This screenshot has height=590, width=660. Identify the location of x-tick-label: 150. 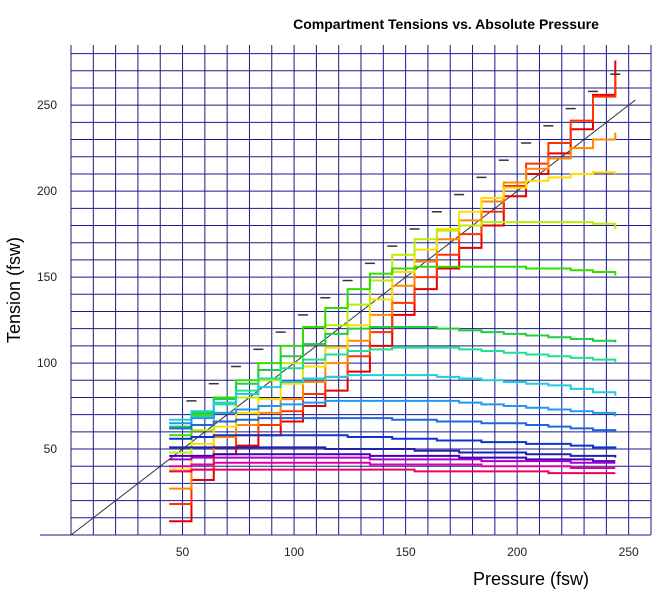
(406, 552).